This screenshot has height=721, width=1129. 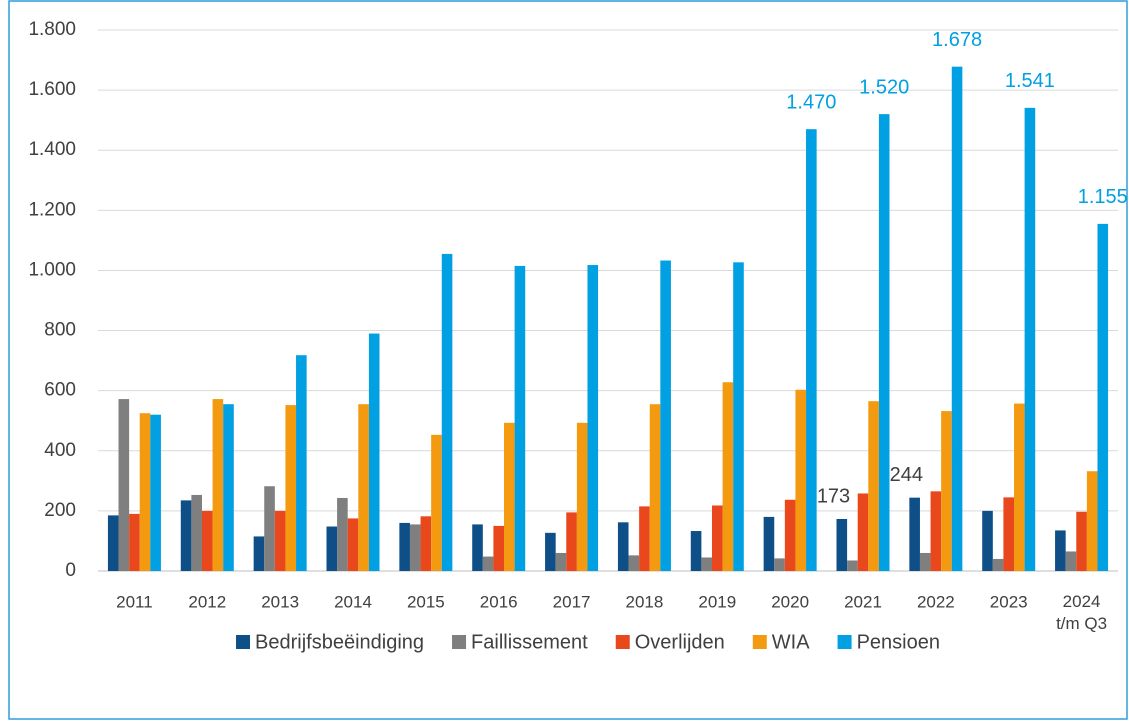 What do you see at coordinates (645, 601) in the screenshot?
I see `x-tick-label: 2018` at bounding box center [645, 601].